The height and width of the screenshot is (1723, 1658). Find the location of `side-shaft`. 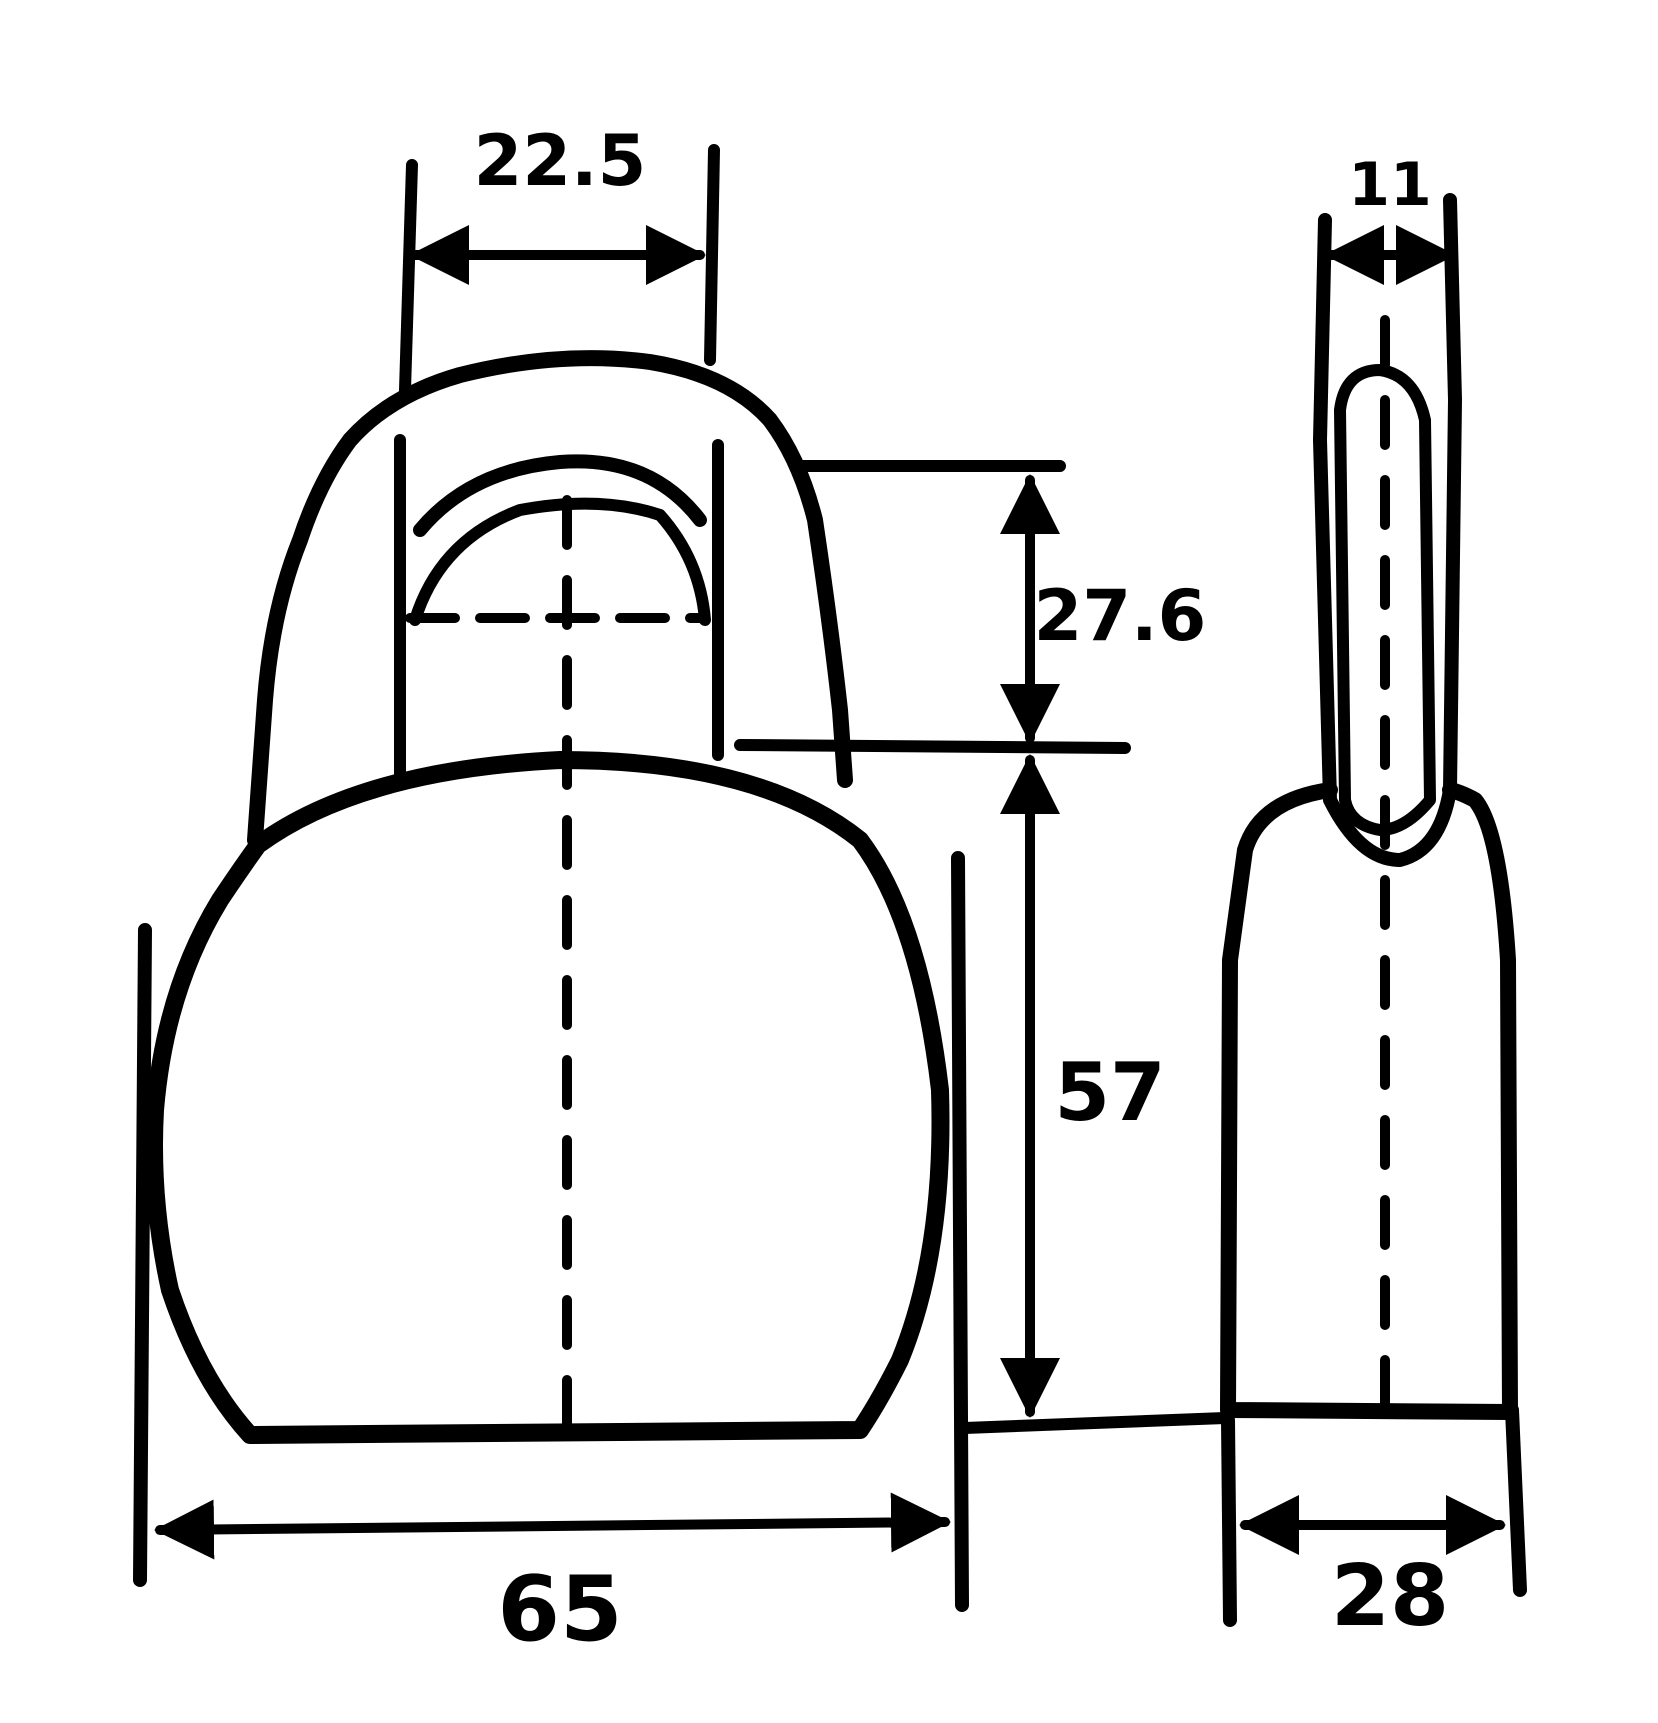

side-shaft is located at coordinates (1387, 530).